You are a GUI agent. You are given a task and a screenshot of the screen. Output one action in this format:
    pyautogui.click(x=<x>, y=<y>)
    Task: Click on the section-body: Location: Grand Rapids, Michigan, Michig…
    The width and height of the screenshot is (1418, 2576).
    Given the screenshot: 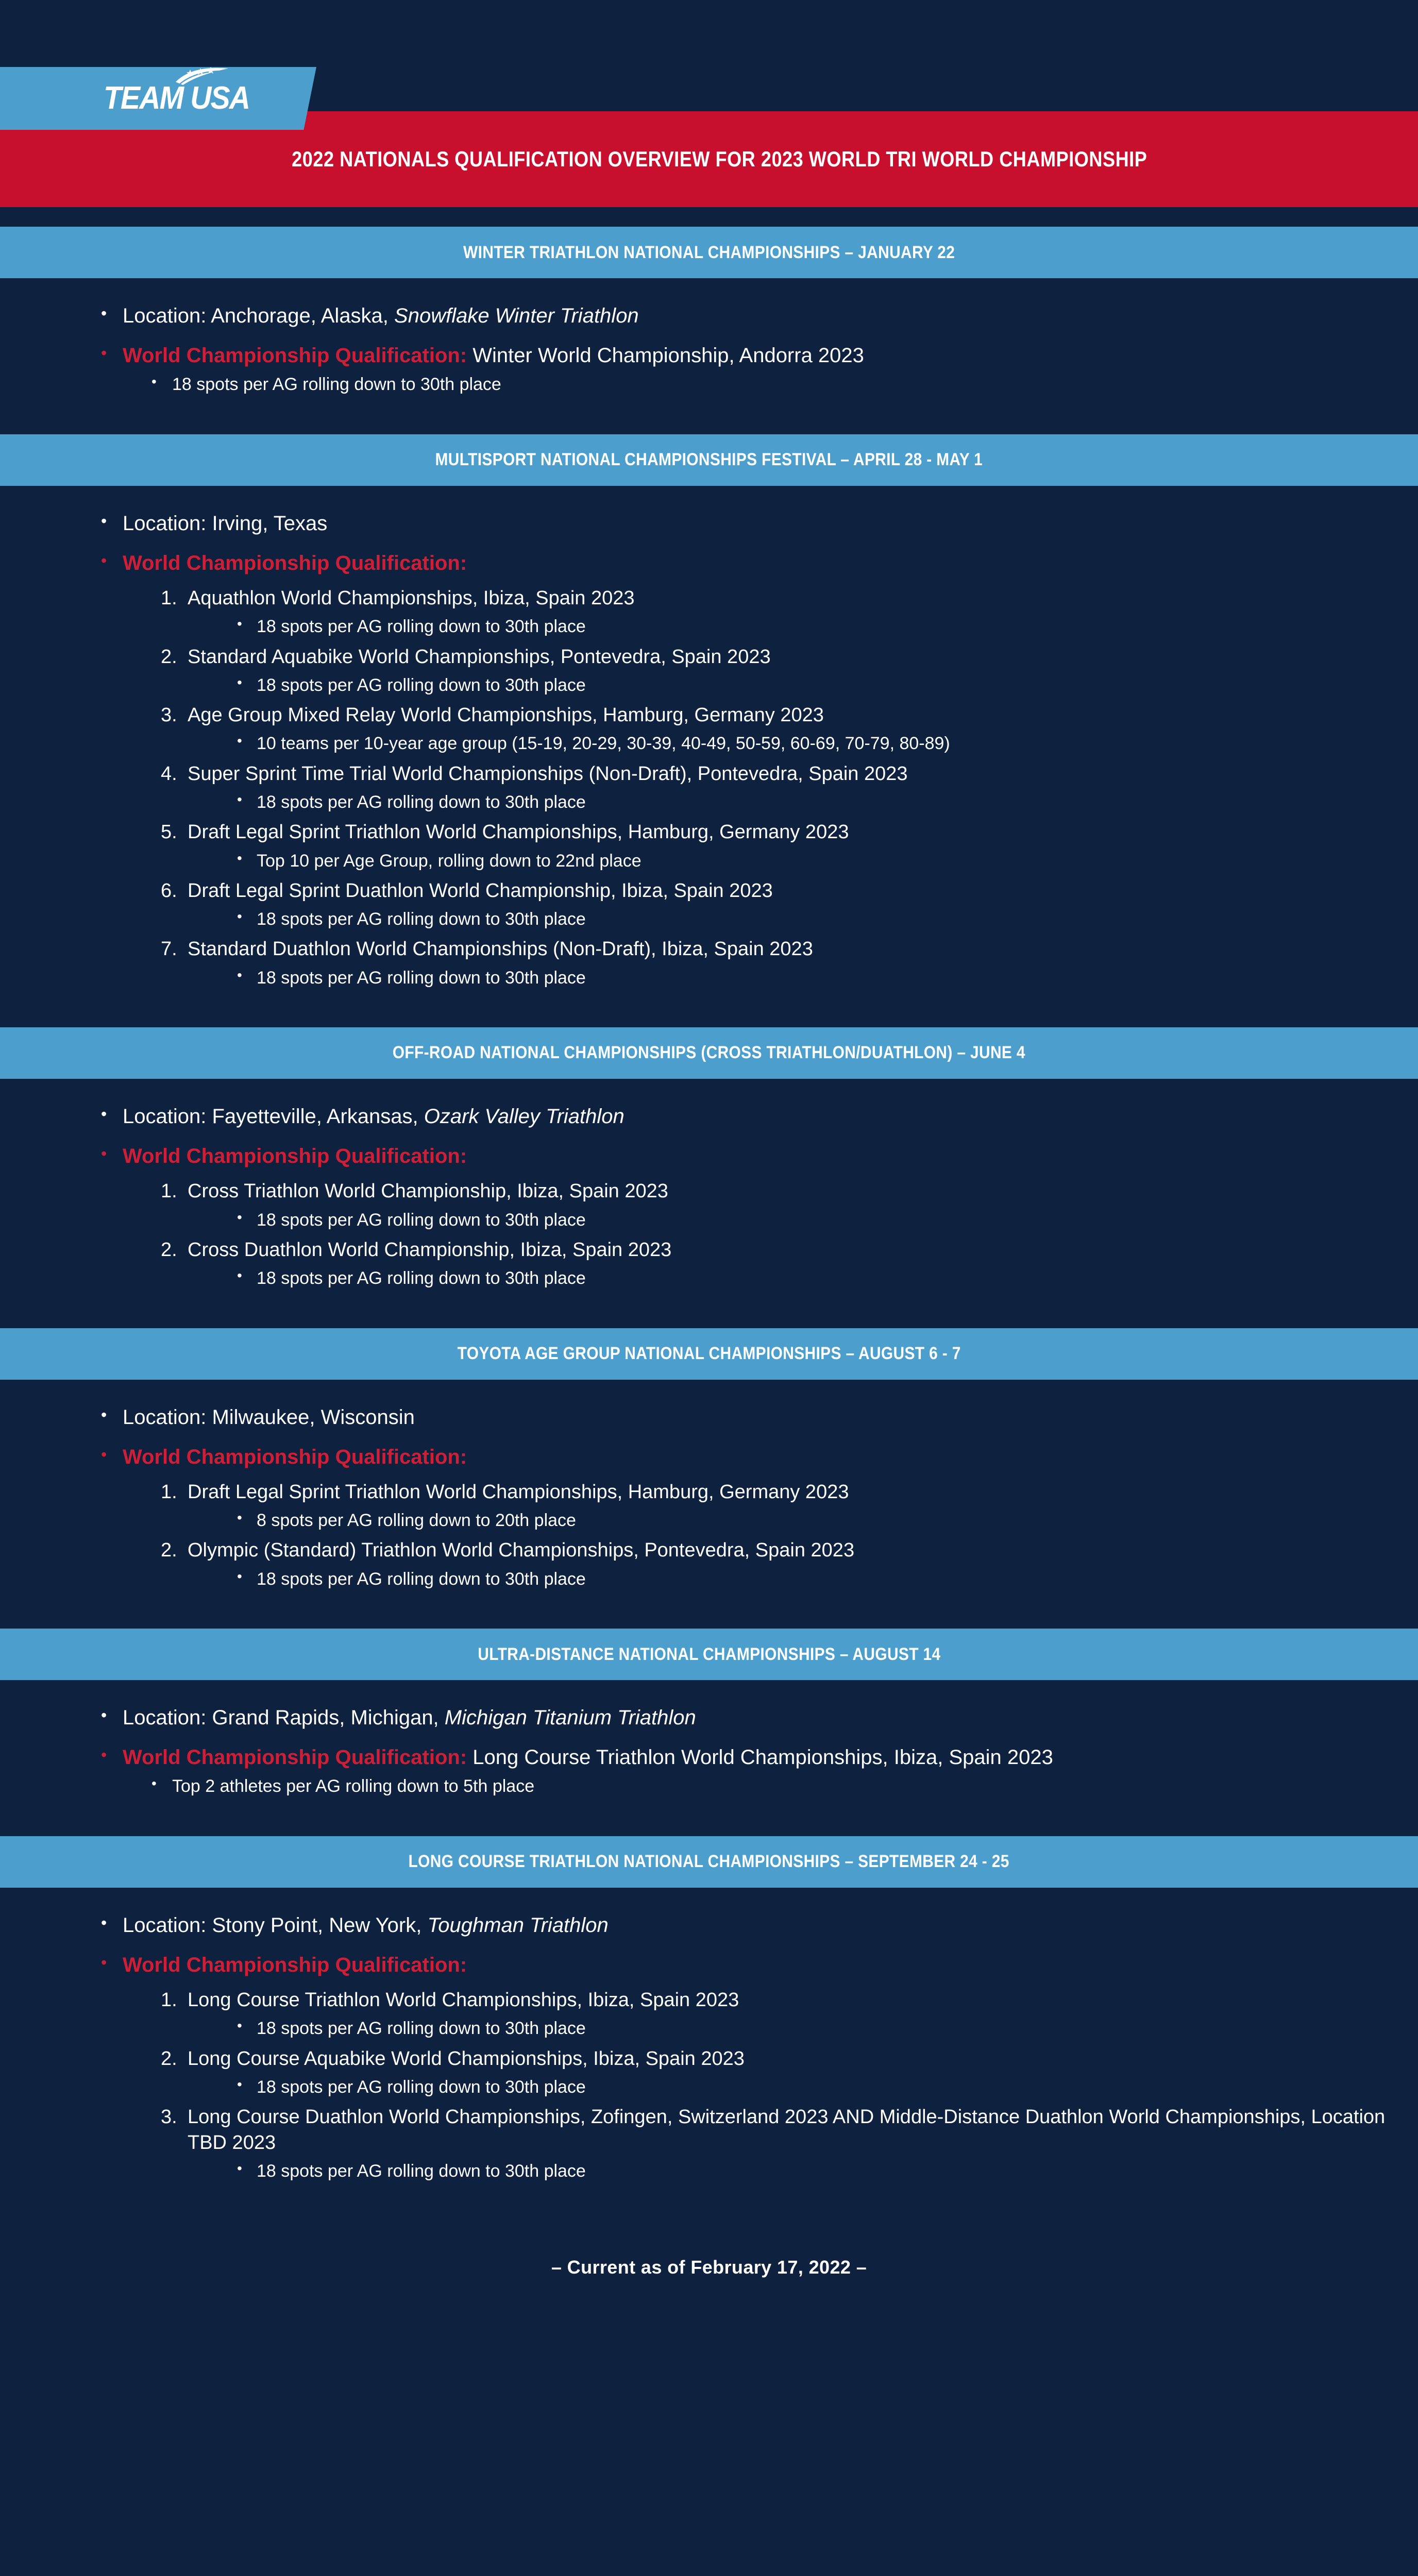 What is the action you would take?
    pyautogui.click(x=709, y=1758)
    